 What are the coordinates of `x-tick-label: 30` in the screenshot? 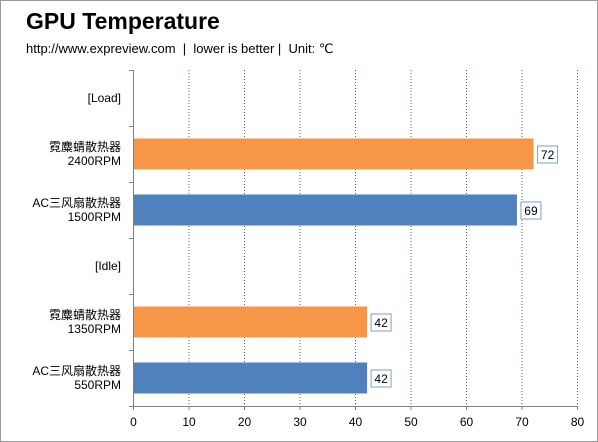 It's located at (300, 422).